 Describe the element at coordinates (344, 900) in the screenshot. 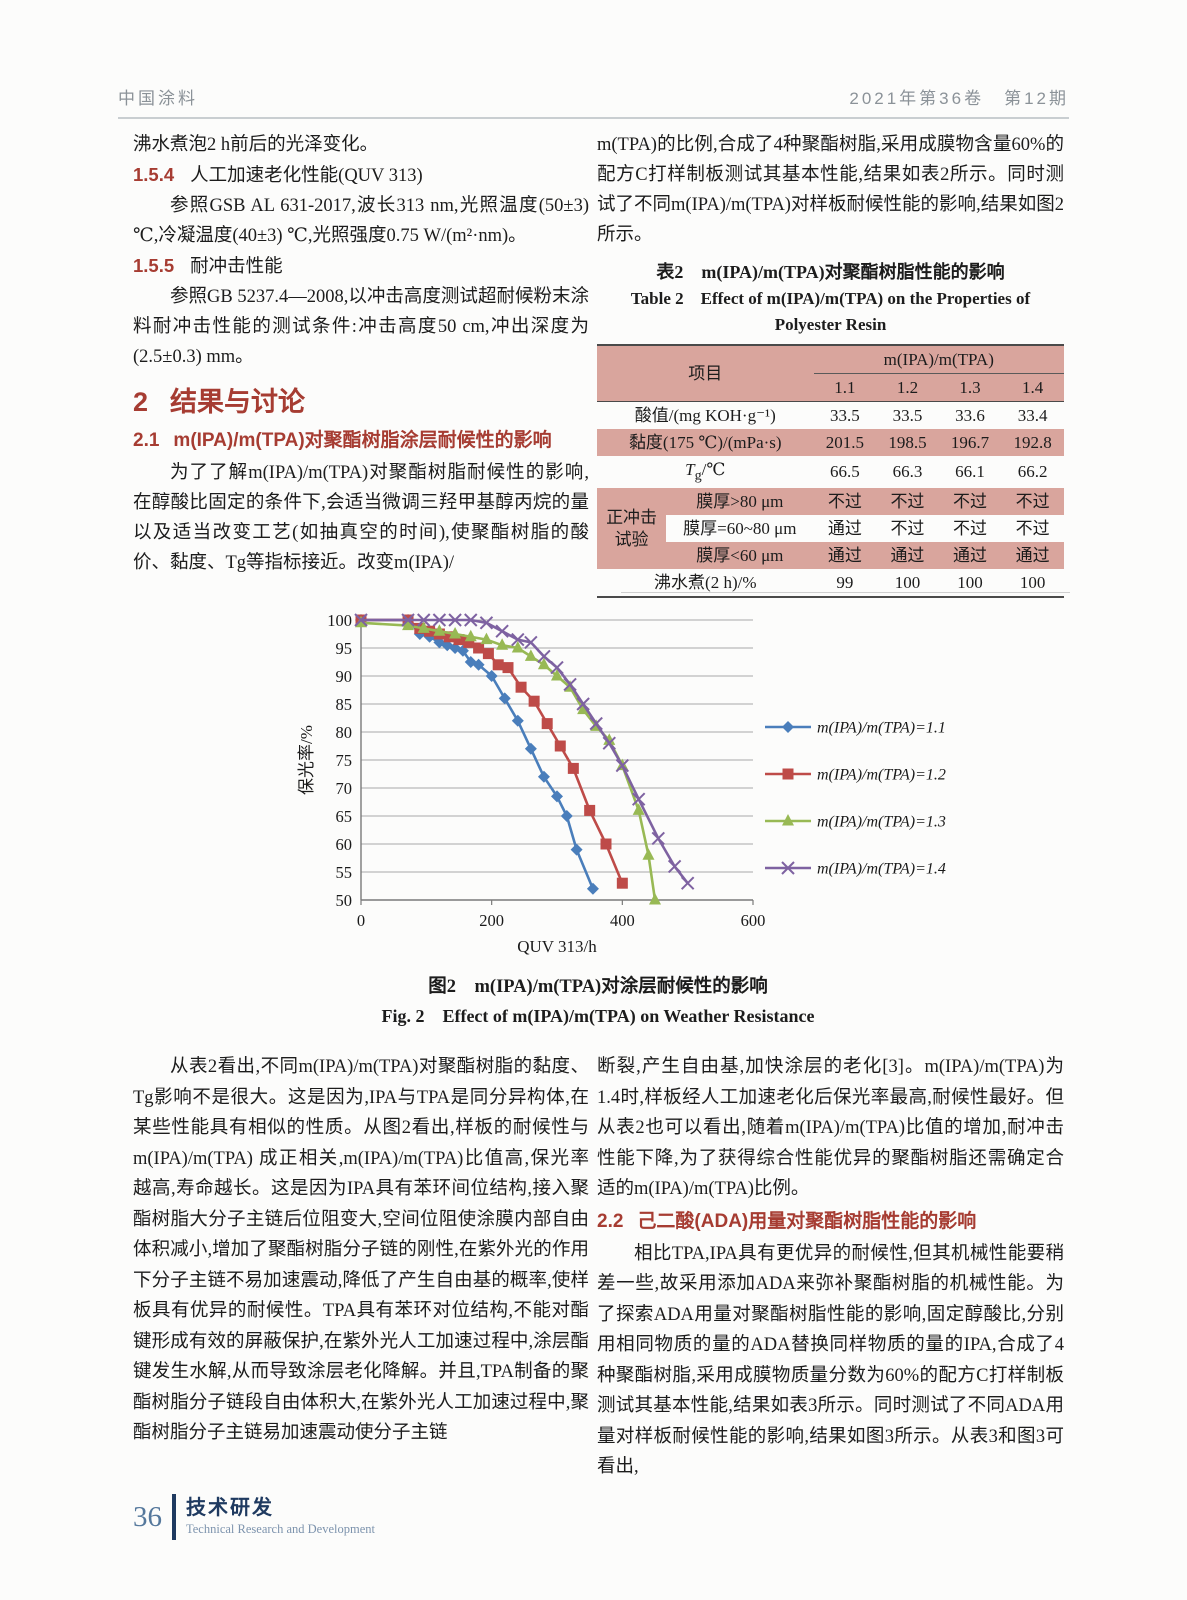

I see `y-tick-label: 50` at that location.